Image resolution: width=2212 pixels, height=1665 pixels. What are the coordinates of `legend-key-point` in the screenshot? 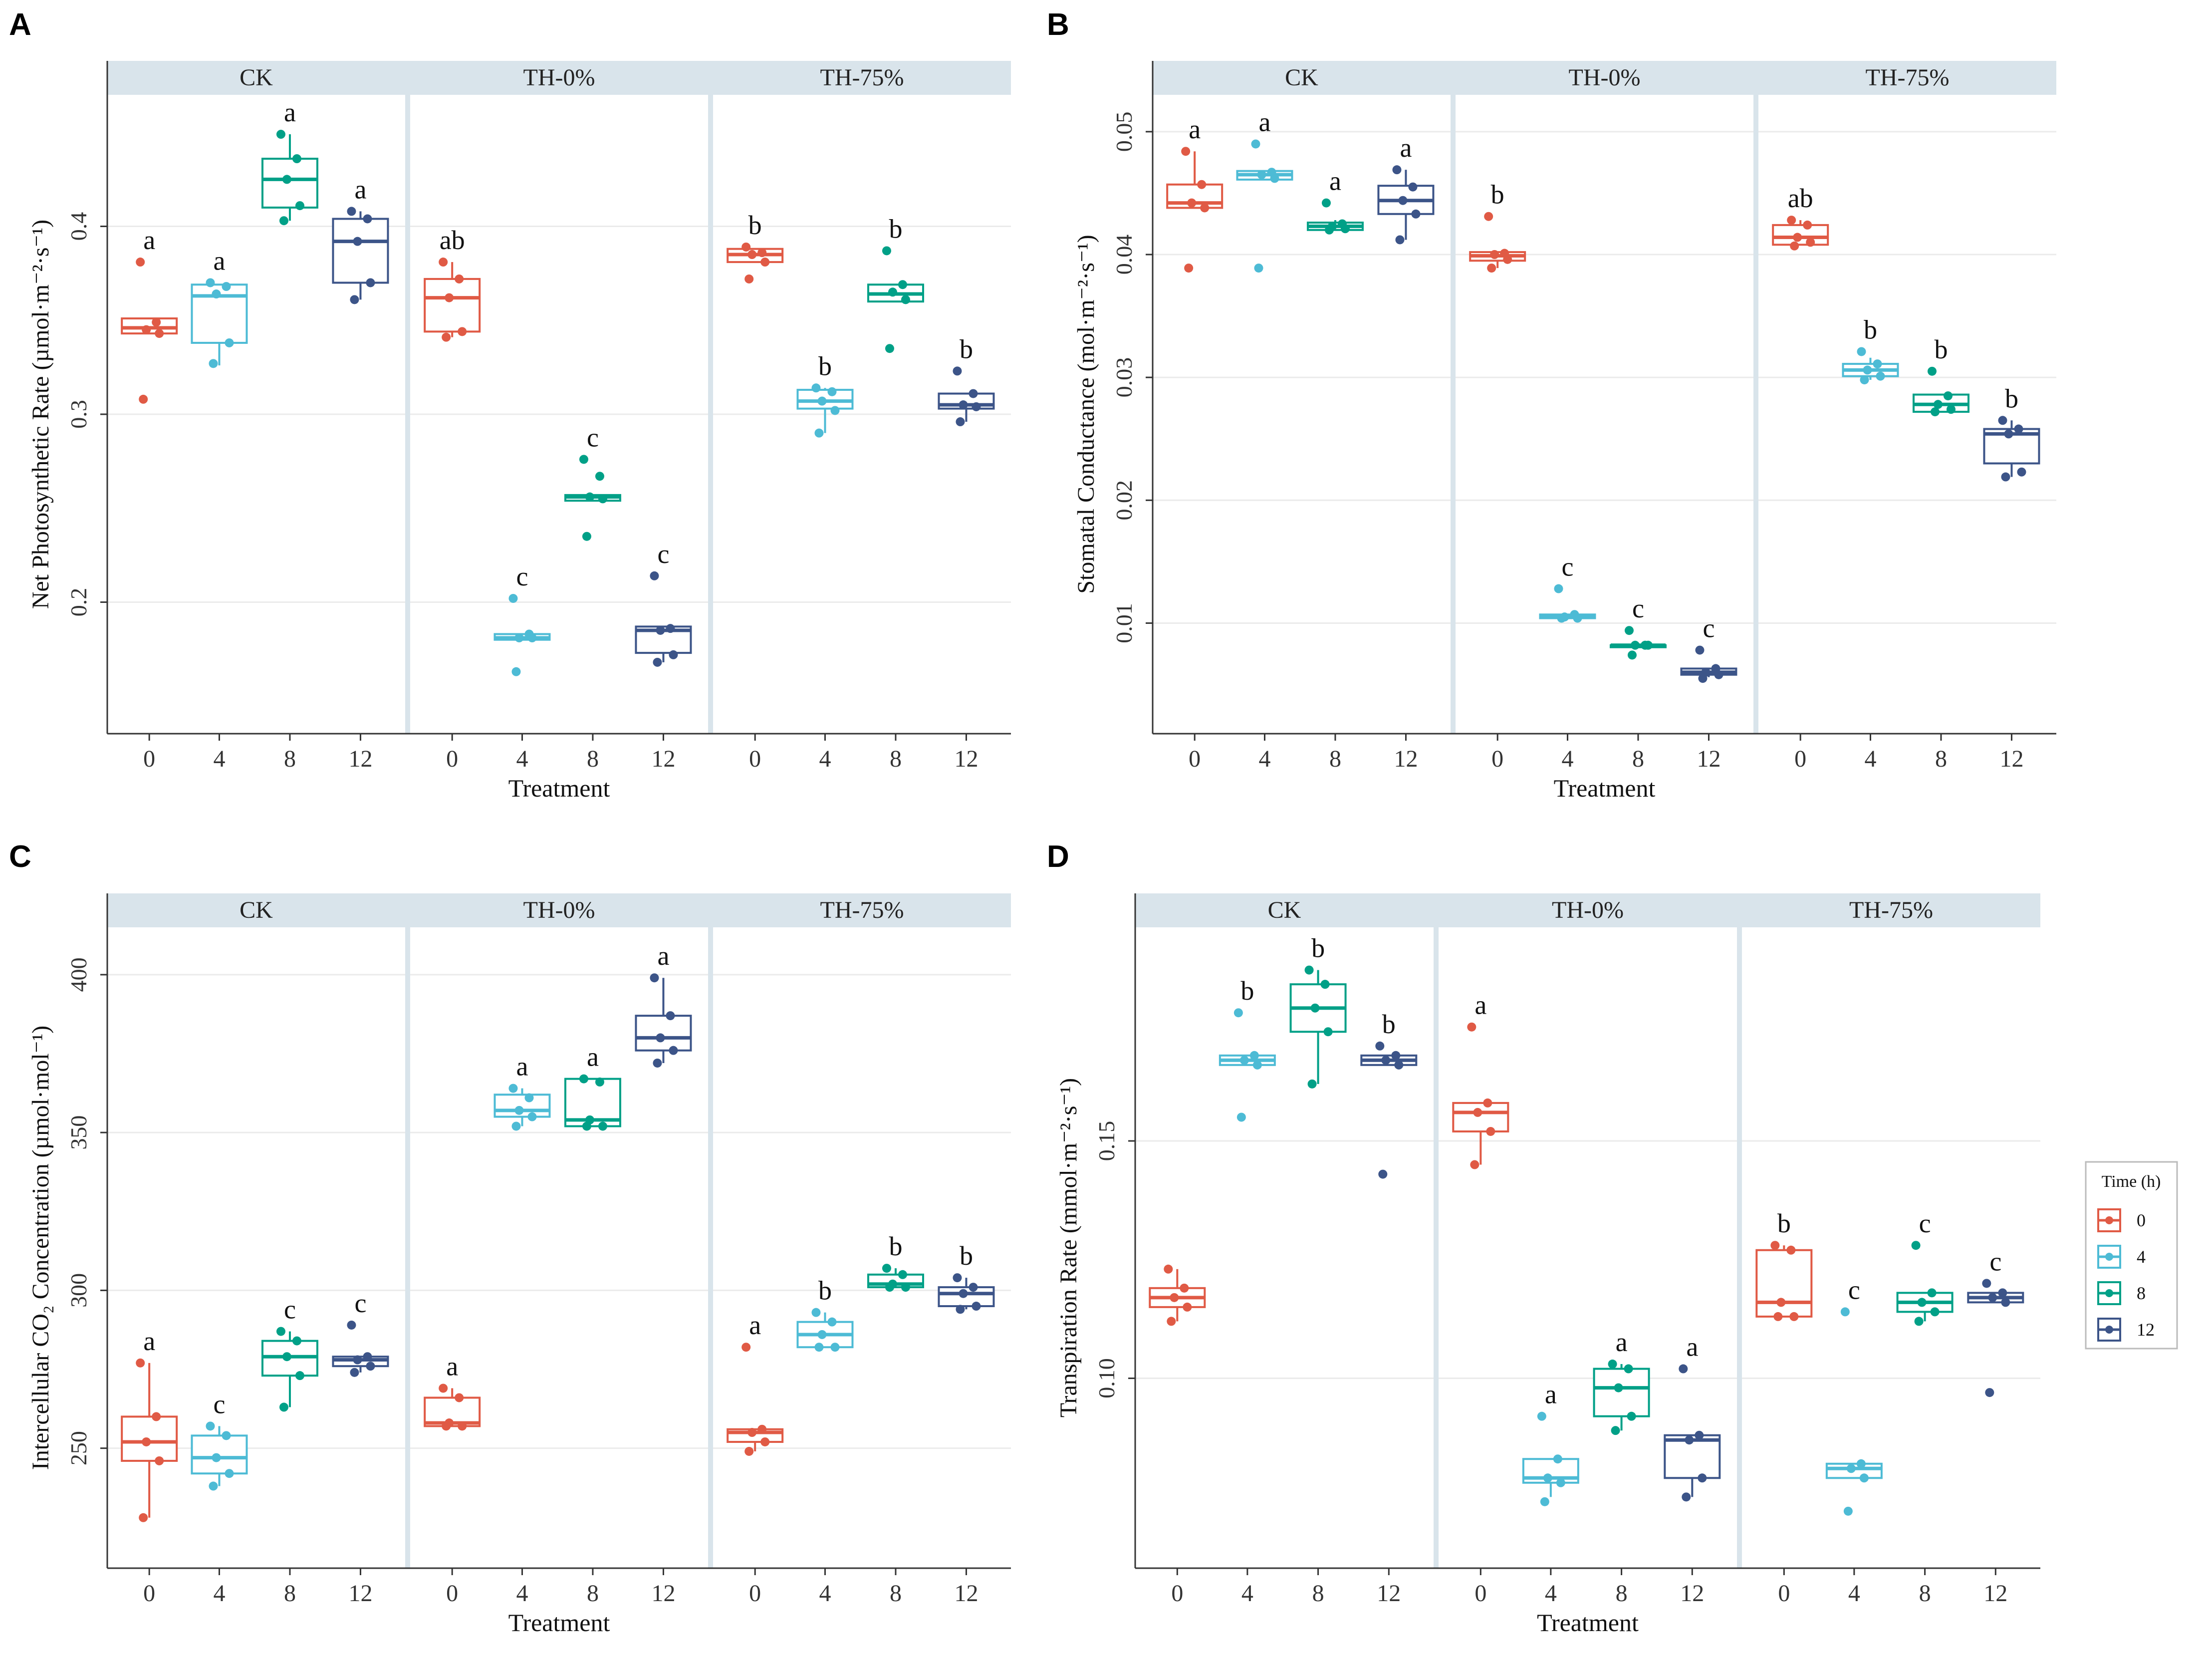 It's located at (2109, 1257).